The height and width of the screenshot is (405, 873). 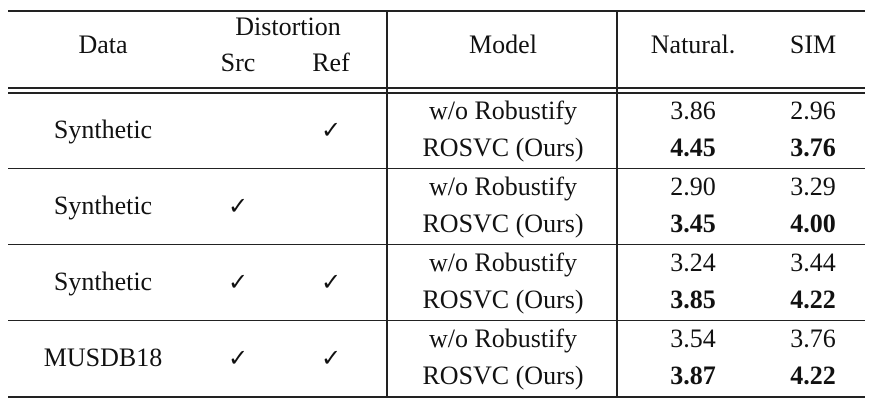 I want to click on natural-cell: 2.90, so click(x=693, y=186).